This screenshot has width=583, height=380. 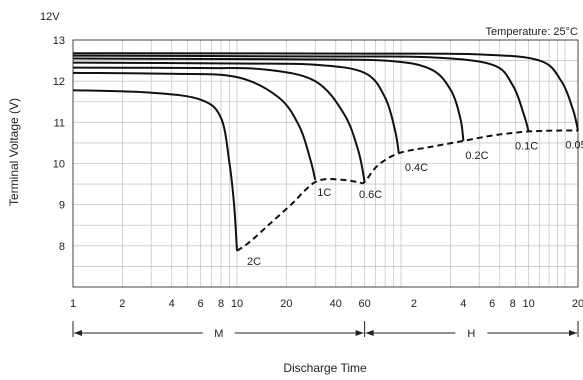 What do you see at coordinates (62, 206) in the screenshot?
I see `y-tick-label: 9` at bounding box center [62, 206].